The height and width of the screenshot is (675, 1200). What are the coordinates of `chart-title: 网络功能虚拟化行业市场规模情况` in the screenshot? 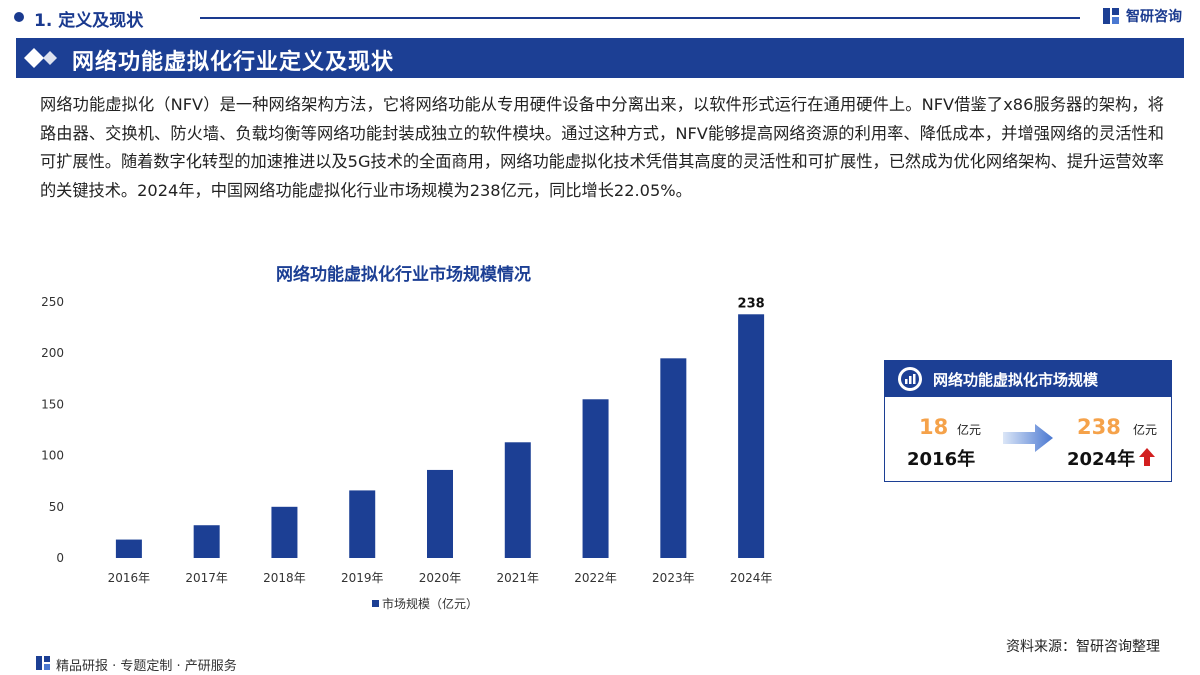 It's located at (403, 275).